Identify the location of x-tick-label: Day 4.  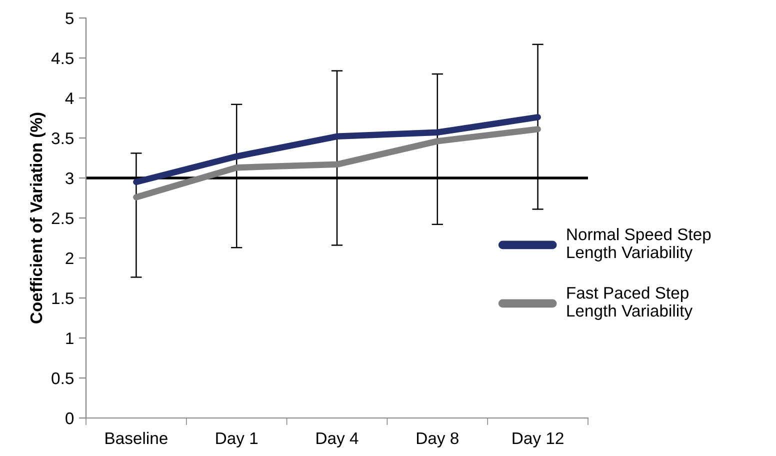
(337, 440).